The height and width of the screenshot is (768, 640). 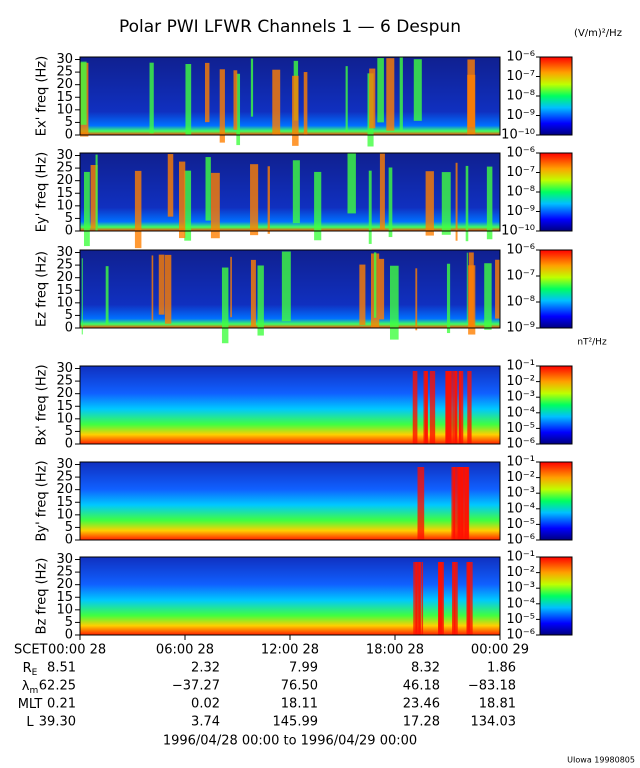 What do you see at coordinates (290, 27) in the screenshot?
I see `chart-title: Polar PWI LFWR Channels 1 — 6 Despun` at bounding box center [290, 27].